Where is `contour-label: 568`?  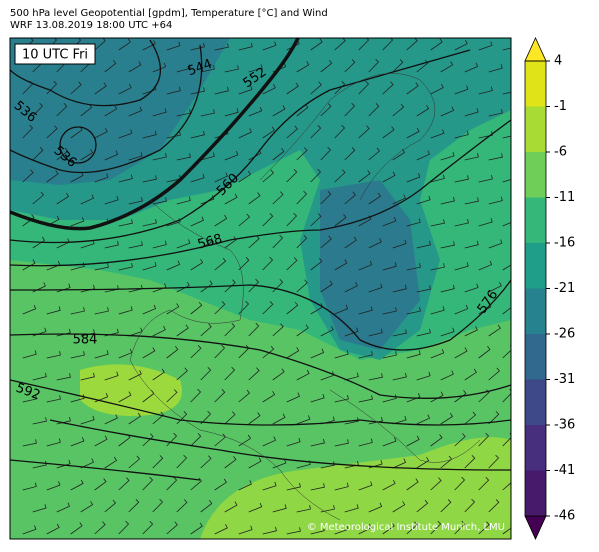 contour-label: 568 is located at coordinates (210, 242).